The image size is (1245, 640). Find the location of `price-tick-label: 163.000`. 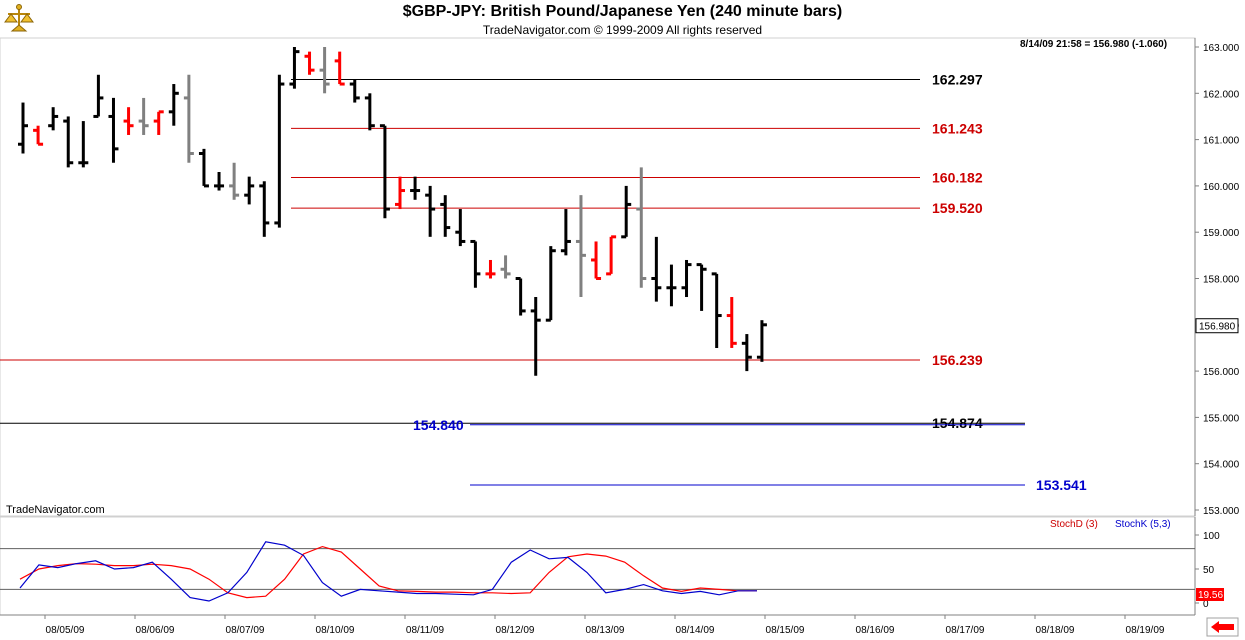

price-tick-label: 163.000 is located at coordinates (1221, 48).